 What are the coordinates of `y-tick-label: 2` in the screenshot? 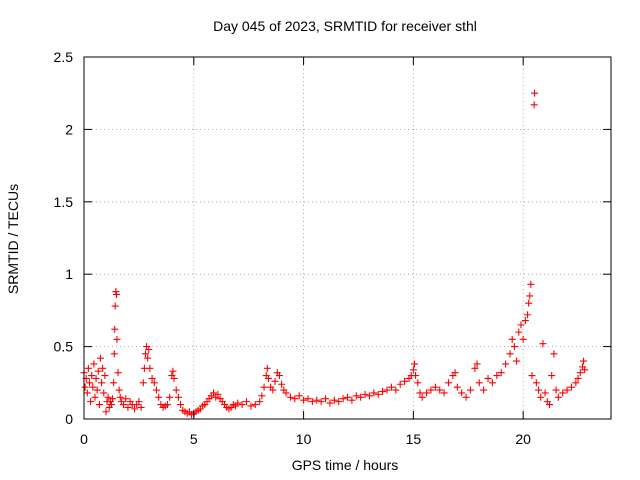 It's located at (69, 129).